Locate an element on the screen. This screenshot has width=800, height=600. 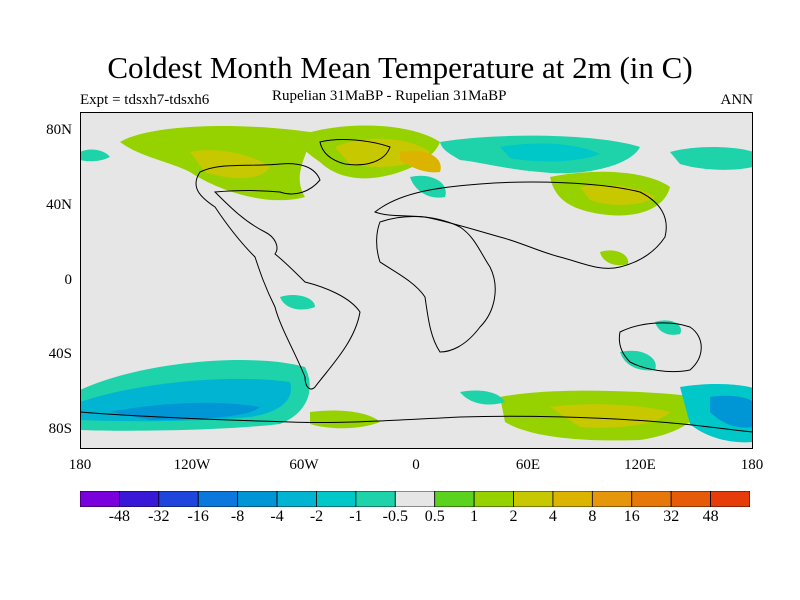
y-tick-label: 40S is located at coordinates (60, 354).